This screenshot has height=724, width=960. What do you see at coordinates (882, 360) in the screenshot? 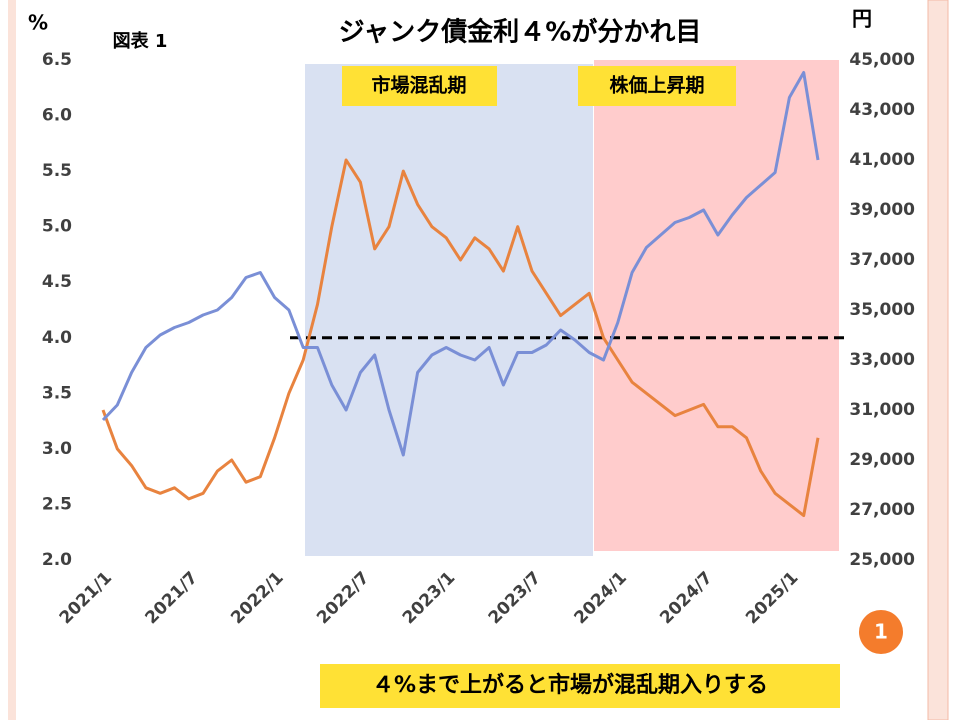
I see `y2-tick-label: 33,000` at bounding box center [882, 360].